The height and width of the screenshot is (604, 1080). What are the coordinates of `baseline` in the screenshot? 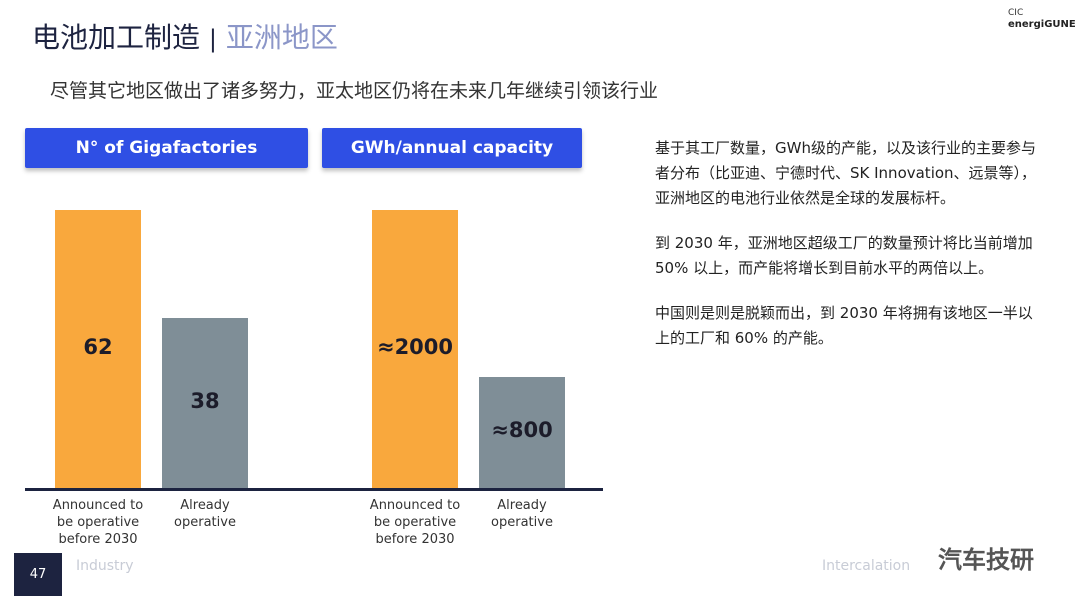 It's located at (314, 489).